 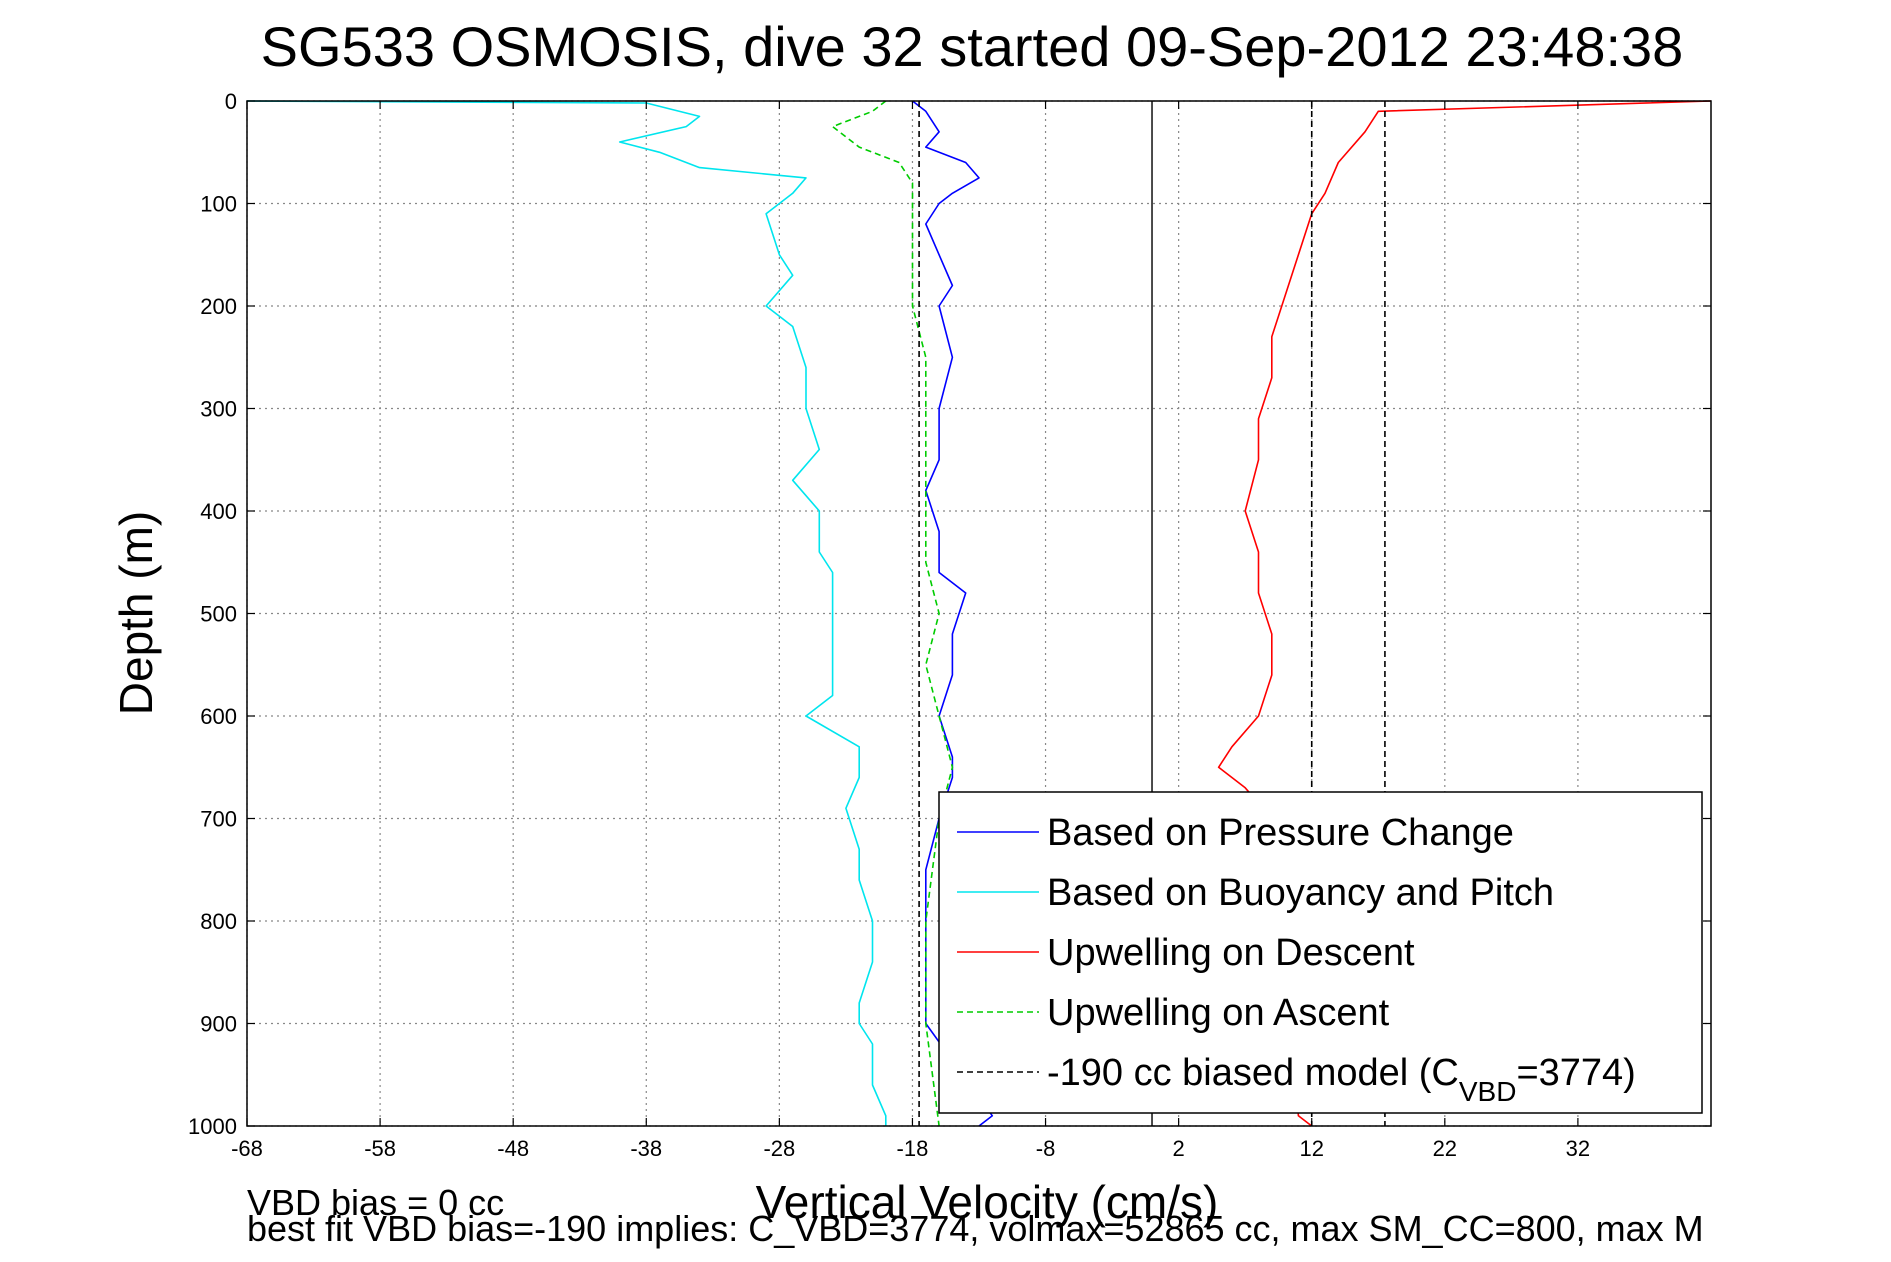 What do you see at coordinates (1179, 1148) in the screenshot?
I see `x-tick-label: 2` at bounding box center [1179, 1148].